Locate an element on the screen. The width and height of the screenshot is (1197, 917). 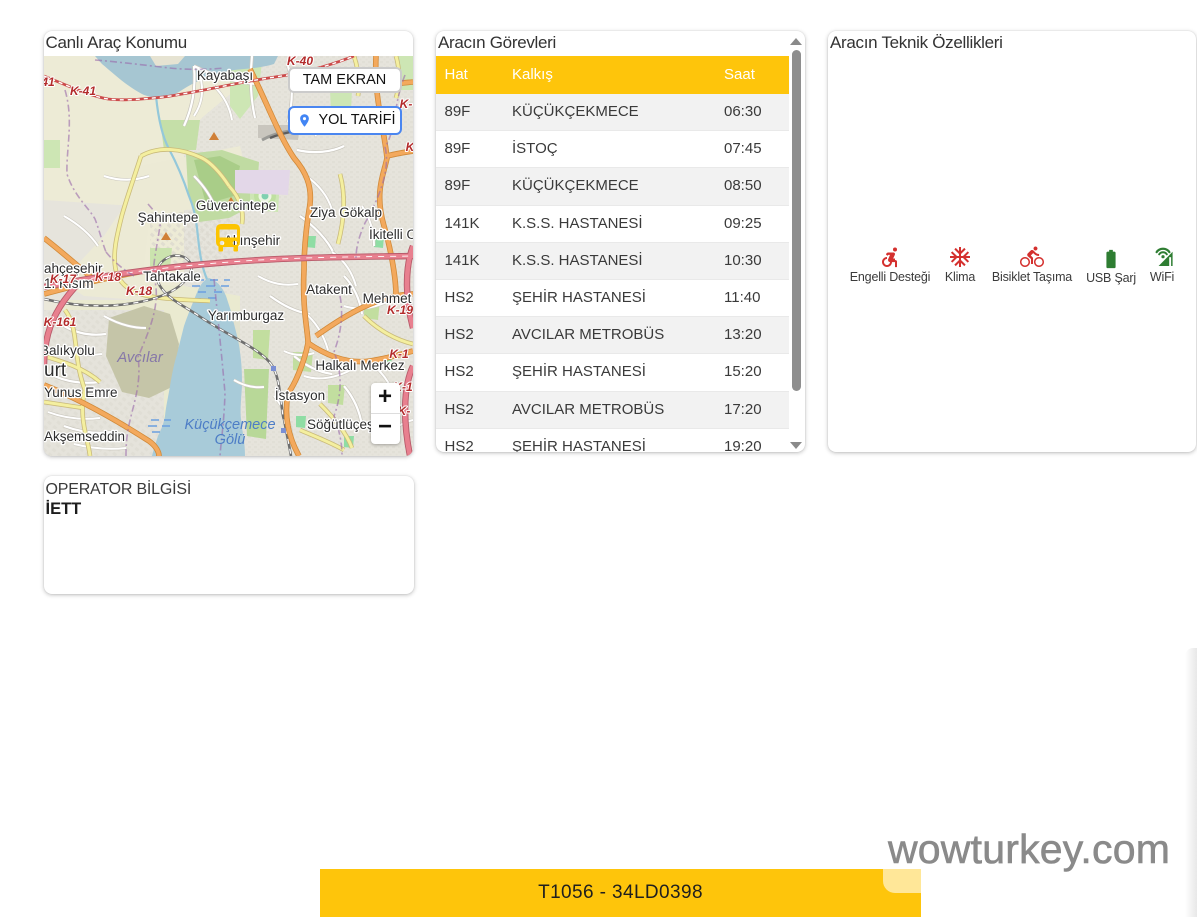
svg-text: Gölü is located at coordinates (229, 440).